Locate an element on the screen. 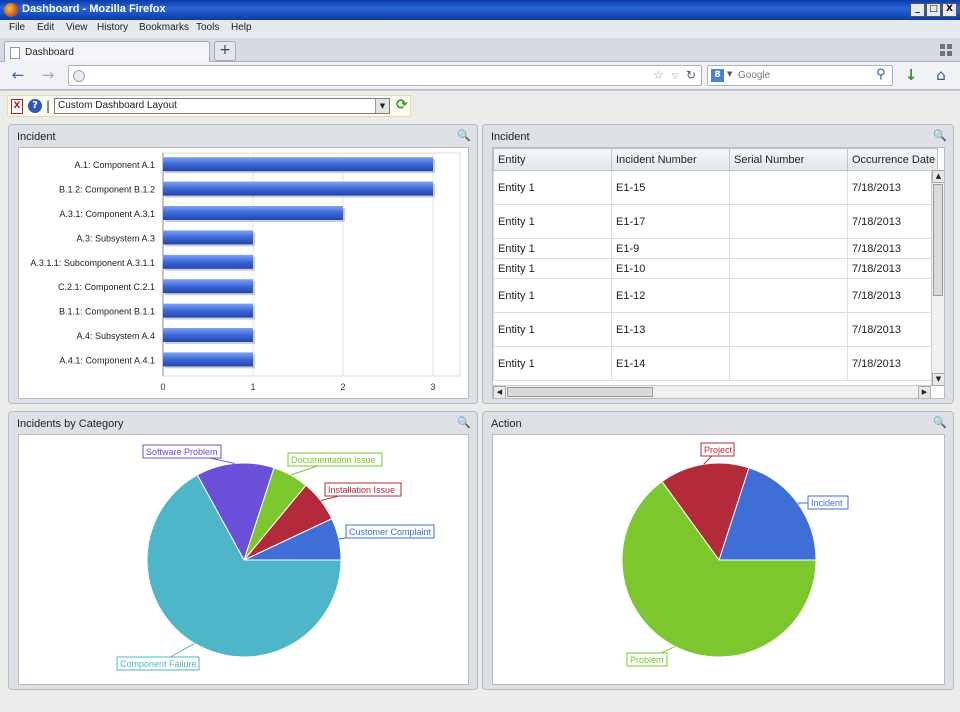  menu-tools: Tools is located at coordinates (208, 27).